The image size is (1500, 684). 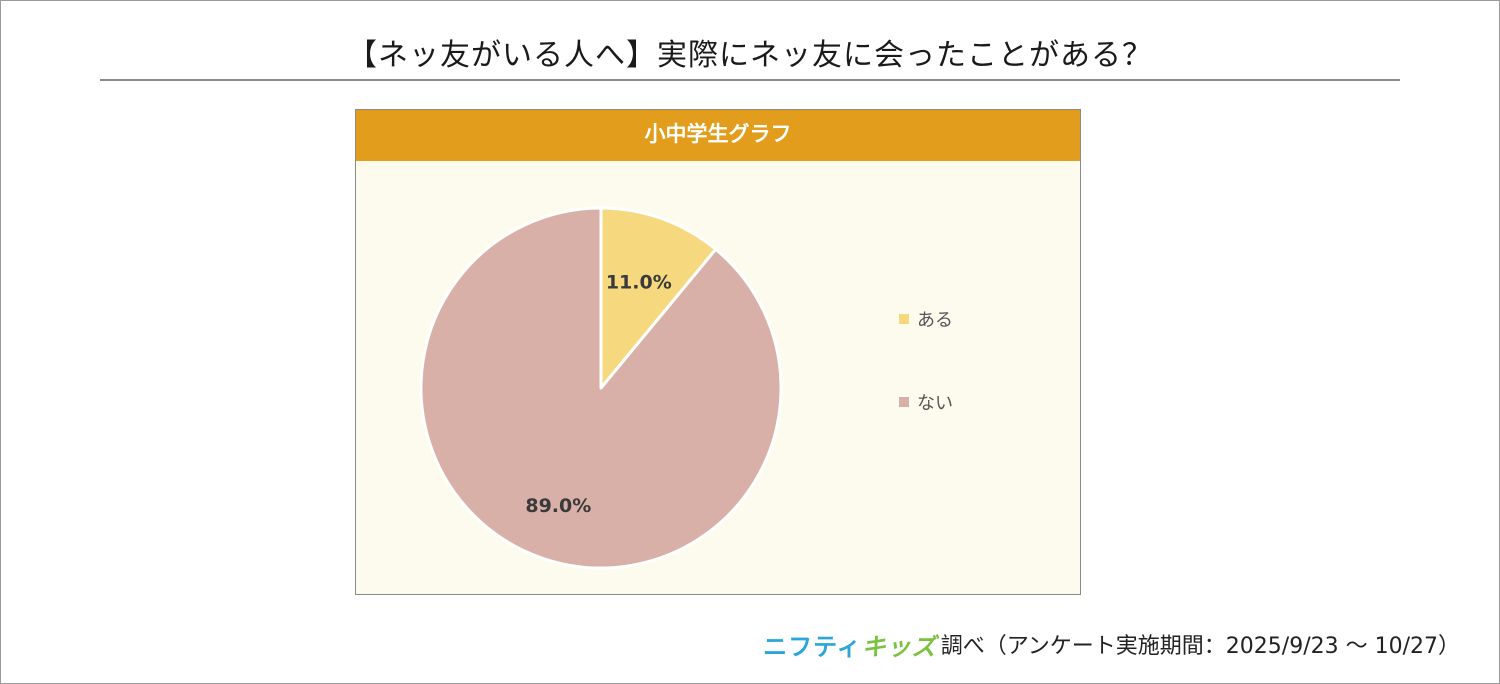 What do you see at coordinates (899, 646) in the screenshot?
I see `brand-logo-part2: キッズ` at bounding box center [899, 646].